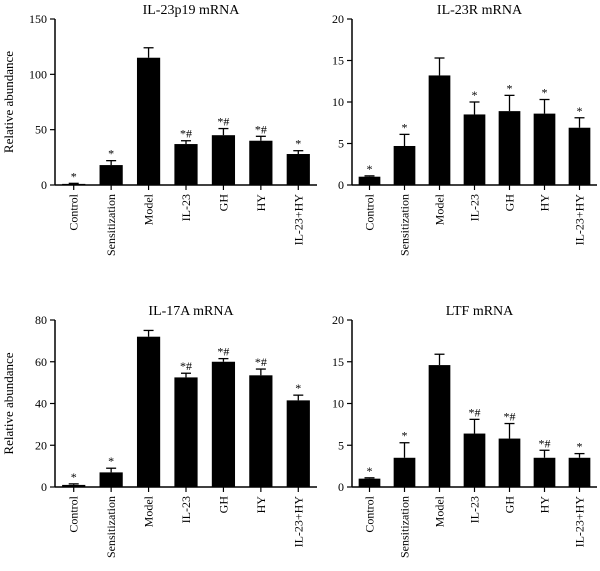 The height and width of the screenshot is (571, 600). Describe the element at coordinates (41, 362) in the screenshot. I see `y-tick-label: 60` at that location.